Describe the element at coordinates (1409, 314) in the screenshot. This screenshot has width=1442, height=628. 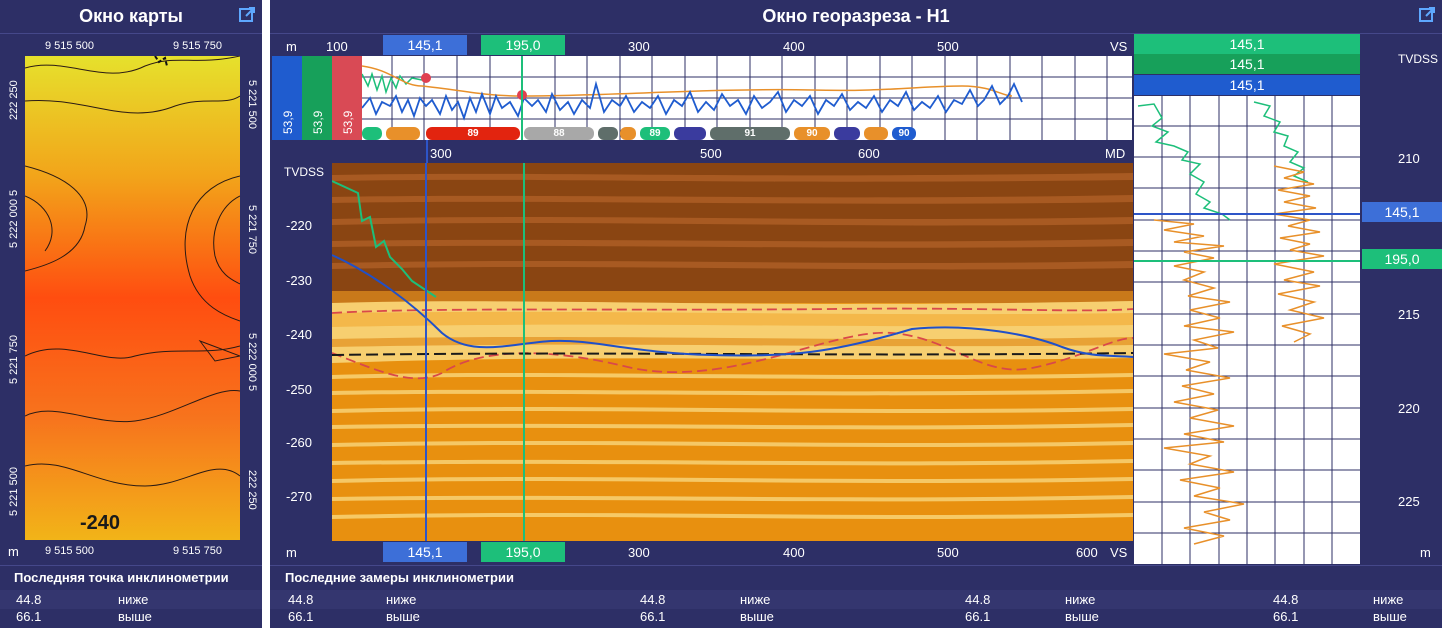
I see `log-tick: 215` at that location.